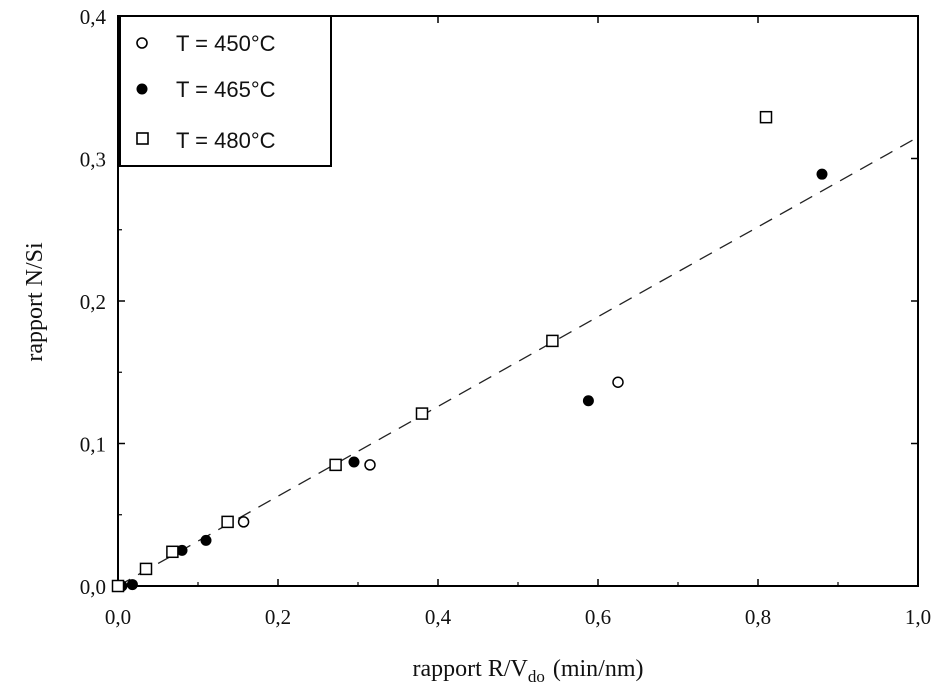  Describe the element at coordinates (35, 302) in the screenshot. I see `y-axis-title: rapport N/Si` at that location.